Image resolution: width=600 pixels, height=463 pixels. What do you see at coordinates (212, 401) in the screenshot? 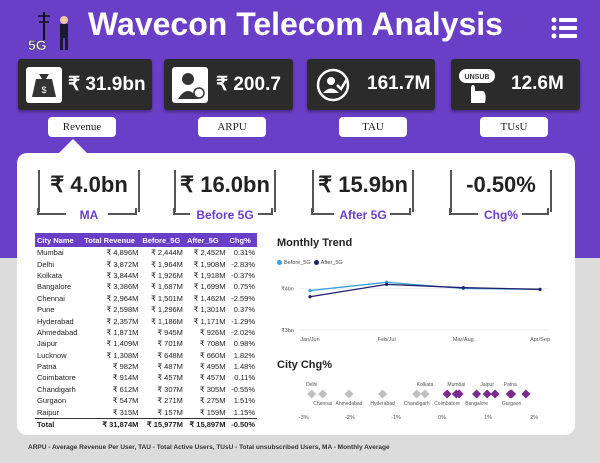
I see `after-cell: ₹ 275M` at bounding box center [212, 401].